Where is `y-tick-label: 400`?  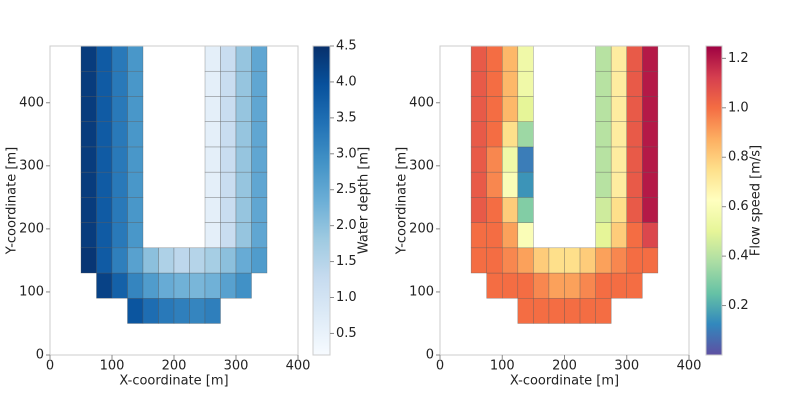 y-tick-label: 400 is located at coordinates (31, 102).